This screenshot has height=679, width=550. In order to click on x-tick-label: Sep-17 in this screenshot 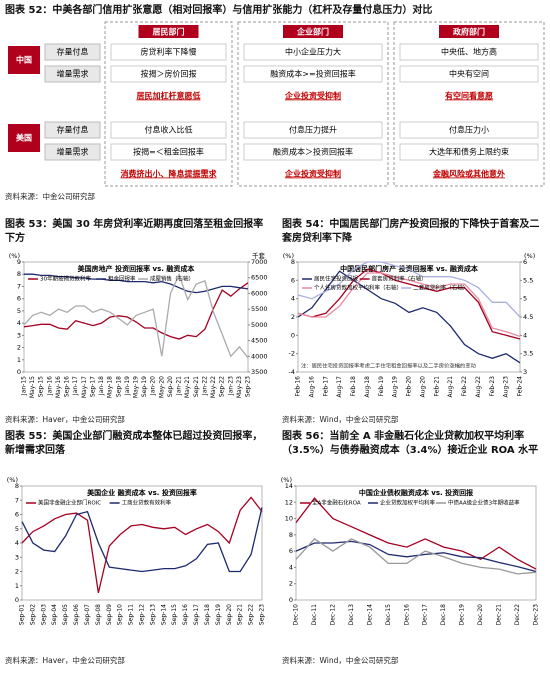, I will do `click(92, 386)`.